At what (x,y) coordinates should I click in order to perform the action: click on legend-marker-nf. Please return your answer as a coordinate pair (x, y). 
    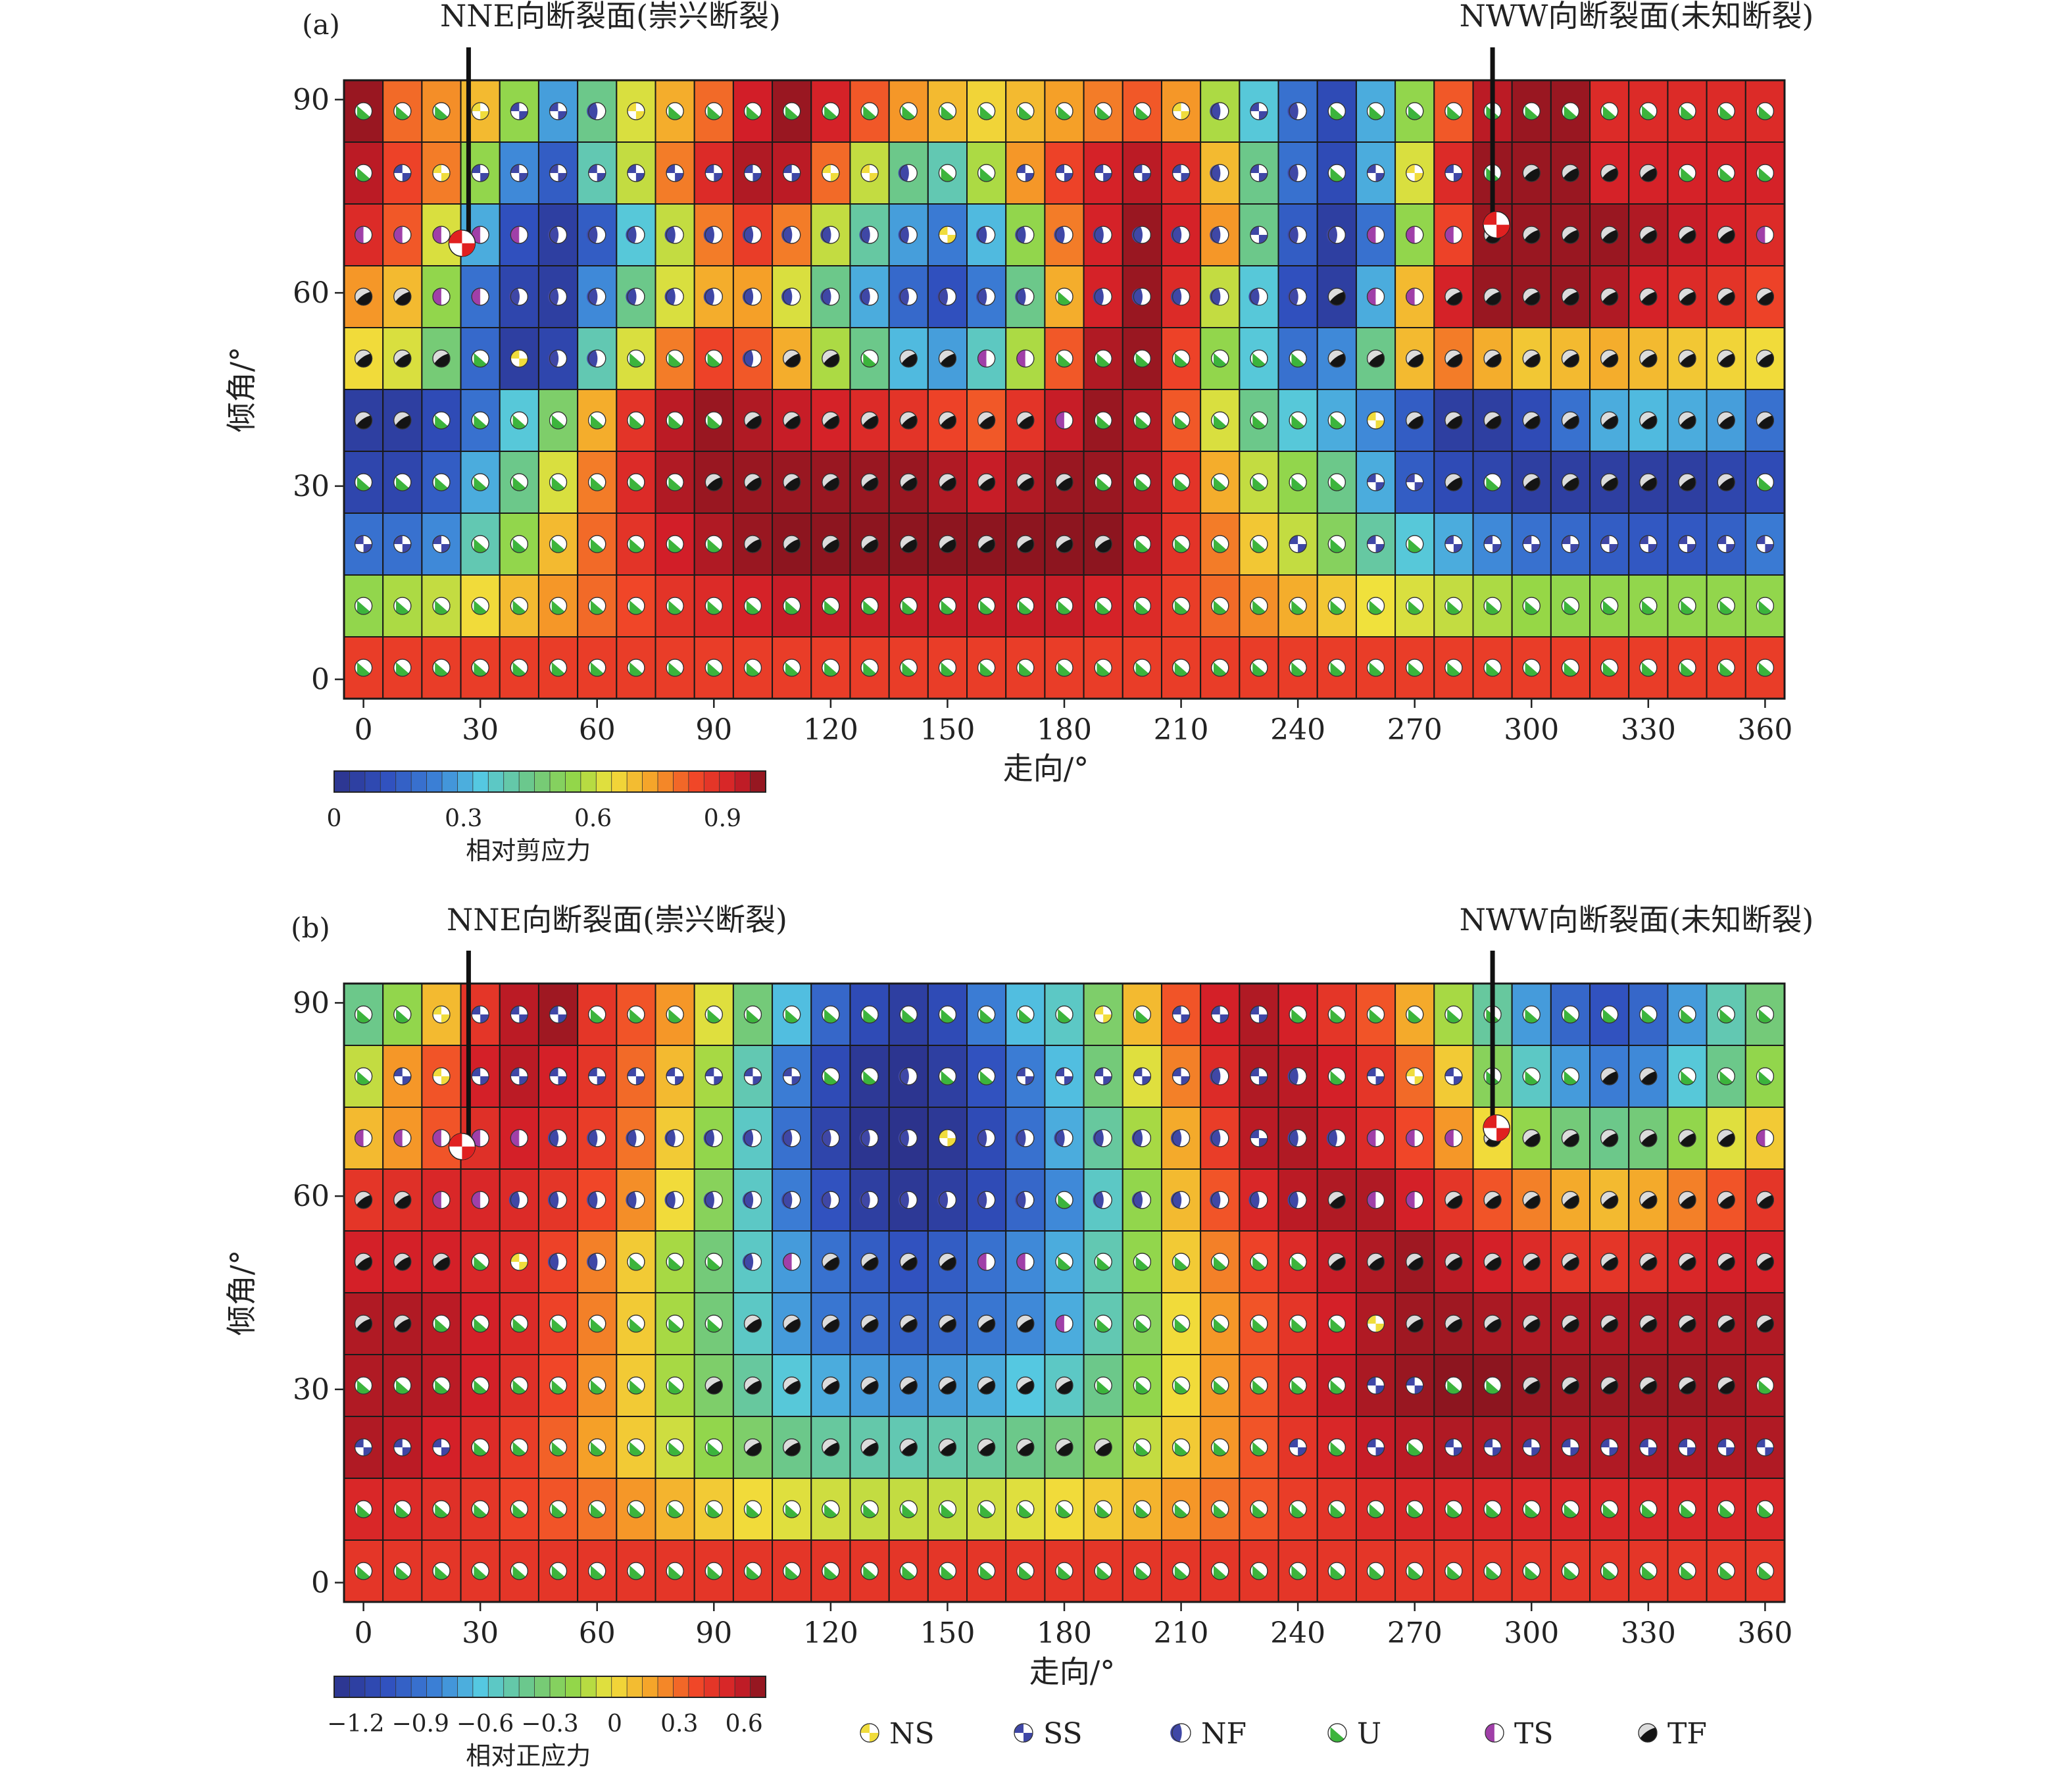
    Looking at the image, I should click on (1180, 1733).